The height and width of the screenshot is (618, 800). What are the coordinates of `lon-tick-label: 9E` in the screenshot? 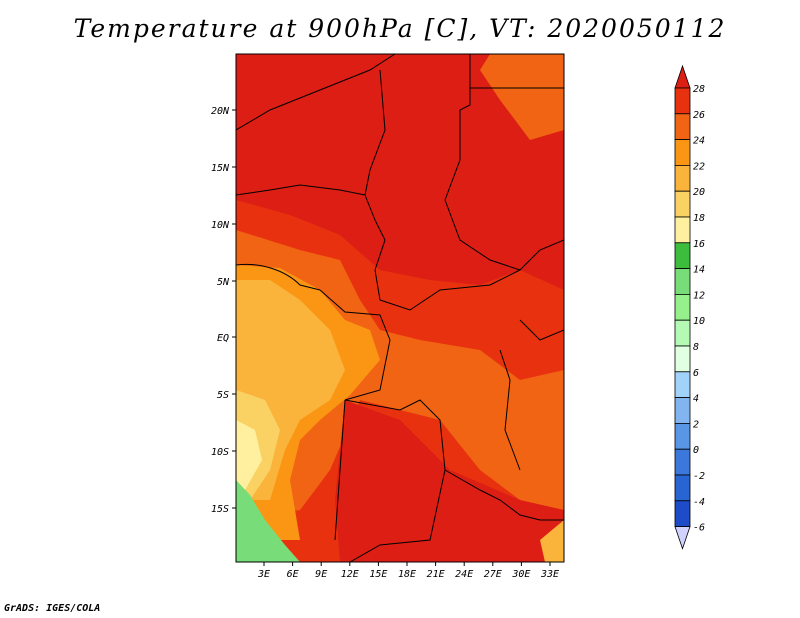 It's located at (321, 574).